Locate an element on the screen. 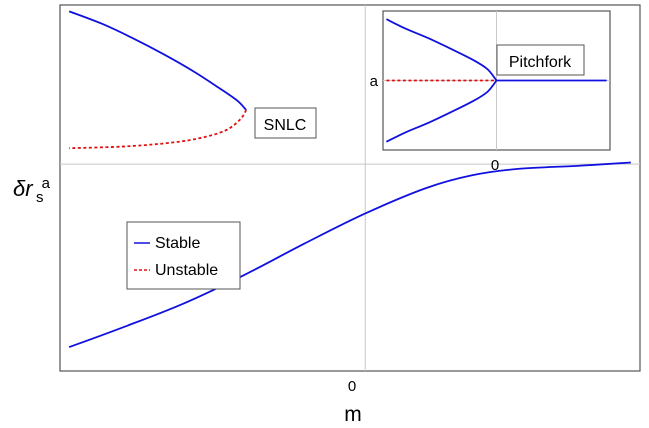  pitchfork-annotation-box is located at coordinates (540, 60).